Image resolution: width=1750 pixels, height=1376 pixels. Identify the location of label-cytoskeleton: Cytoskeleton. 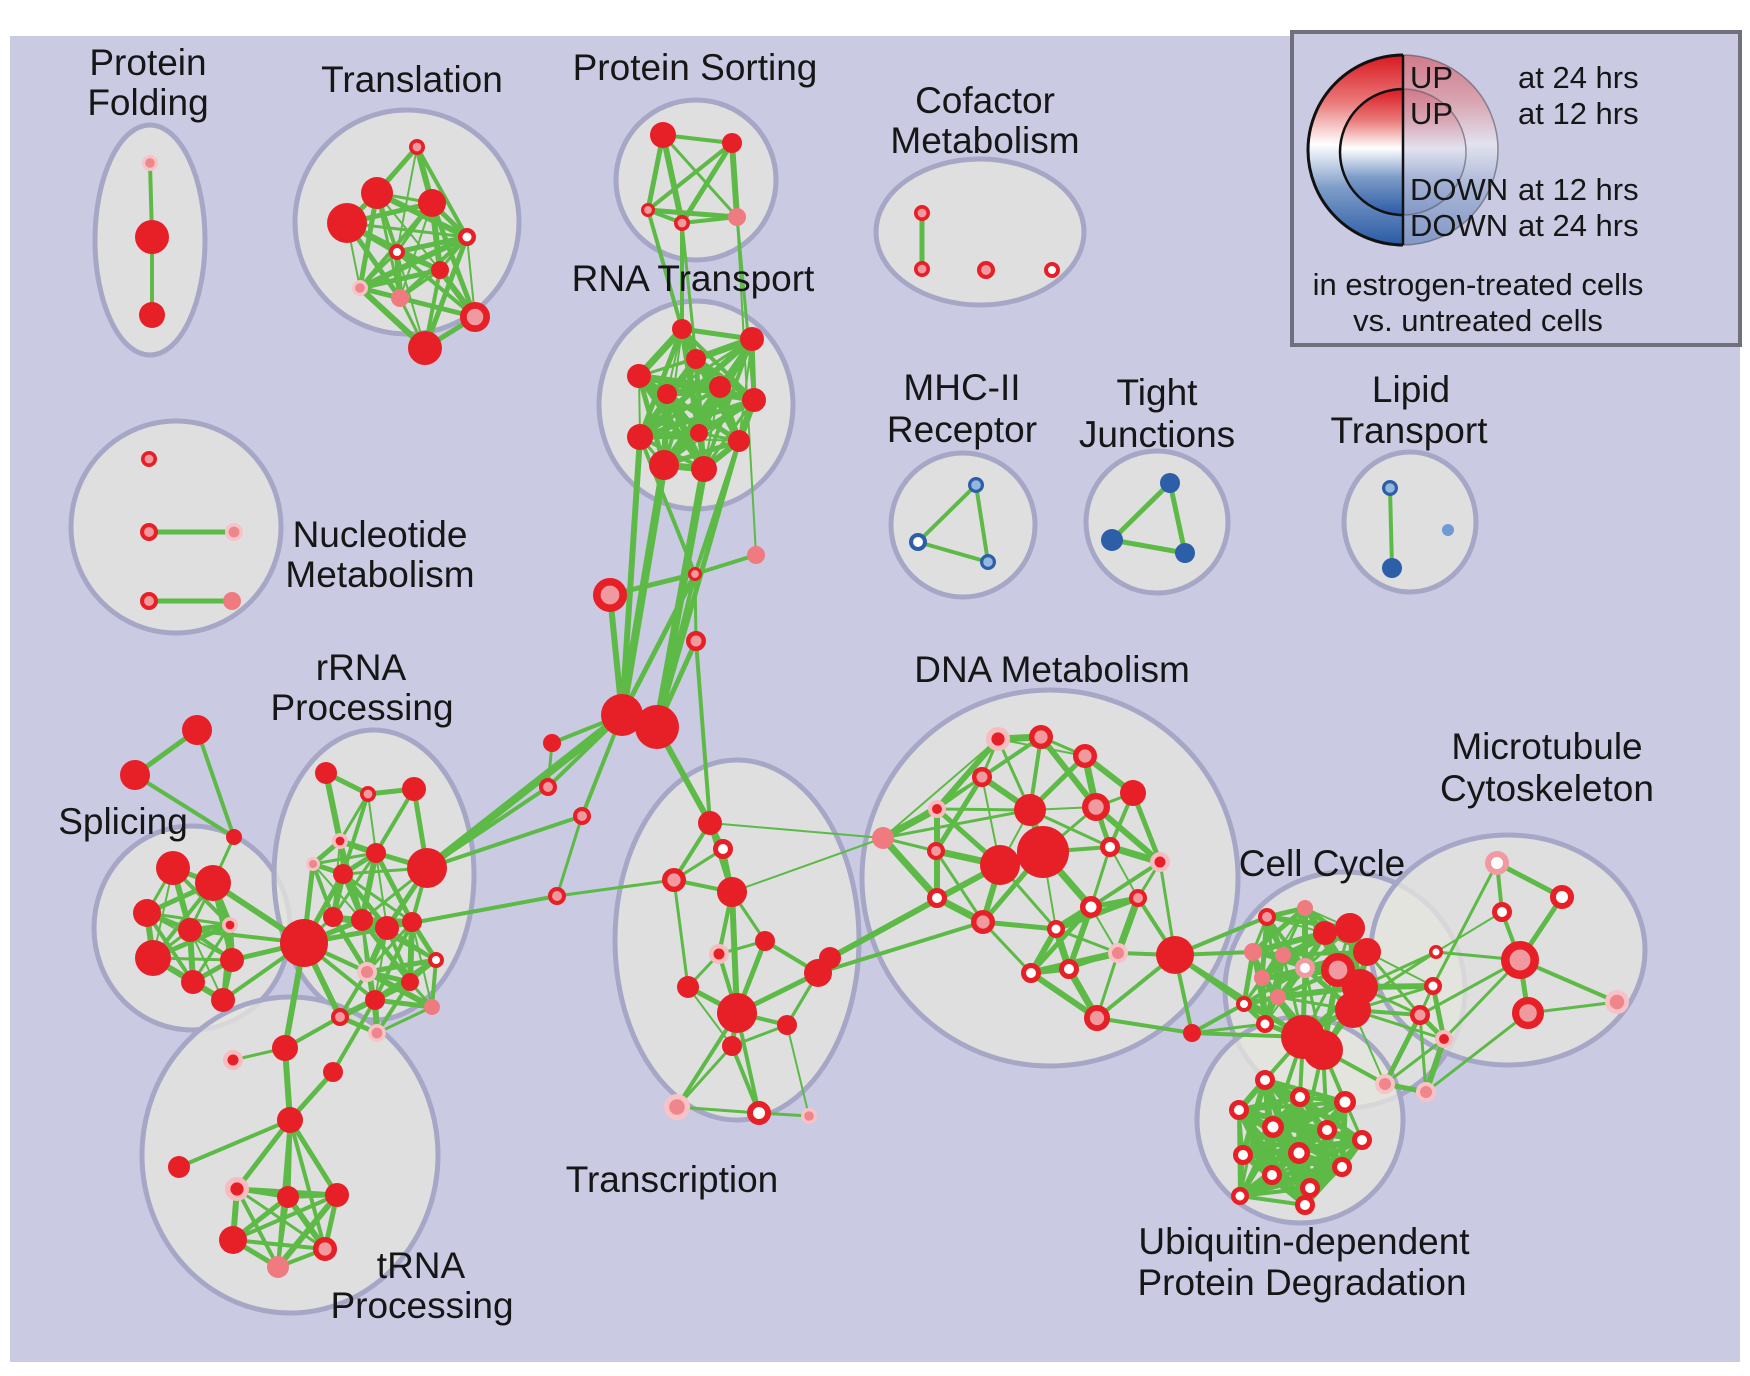
(1547, 788).